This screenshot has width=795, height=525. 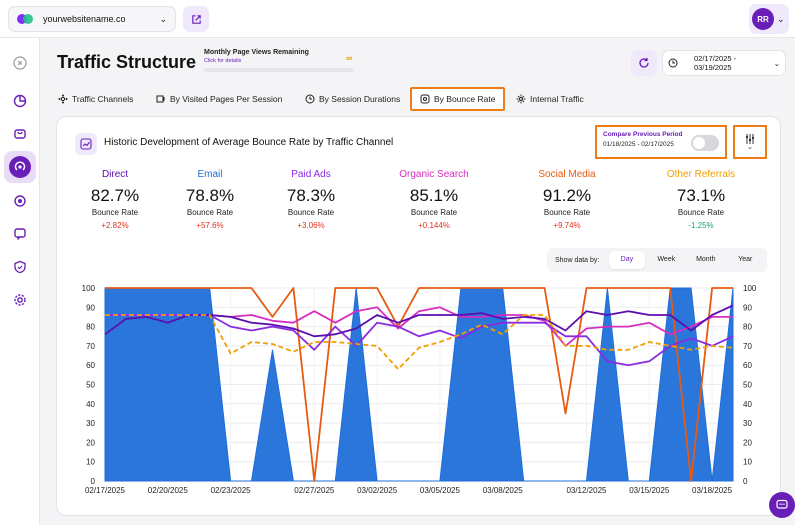 I want to click on sidebar-item-ecommerce, so click(x=20, y=133).